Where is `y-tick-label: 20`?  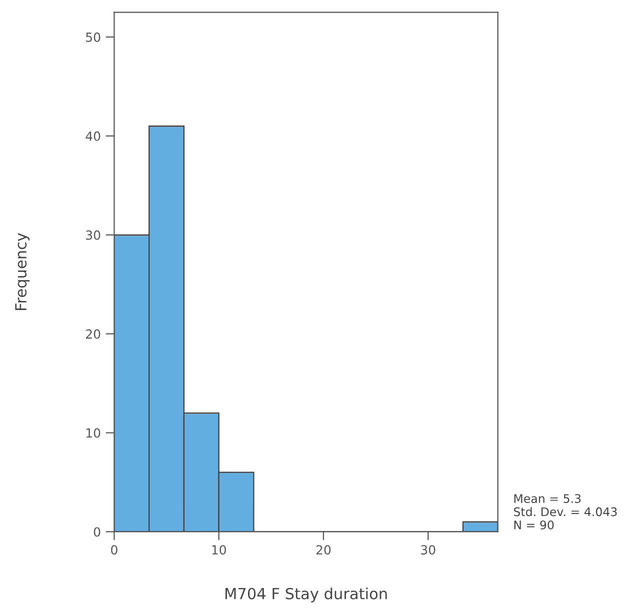
y-tick-label: 20 is located at coordinates (93, 334).